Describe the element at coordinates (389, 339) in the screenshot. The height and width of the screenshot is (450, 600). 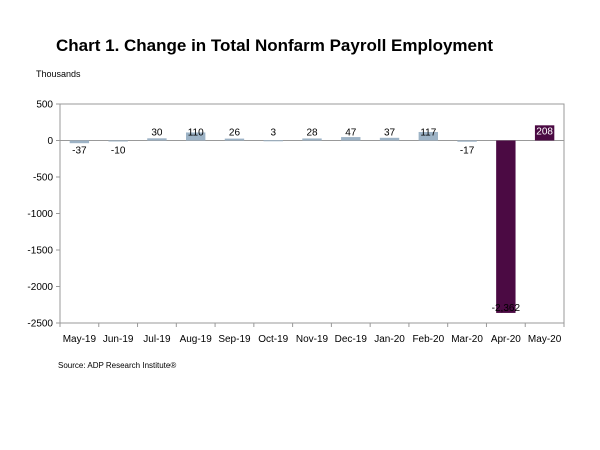
I see `x-tick-label: Jan-20` at that location.